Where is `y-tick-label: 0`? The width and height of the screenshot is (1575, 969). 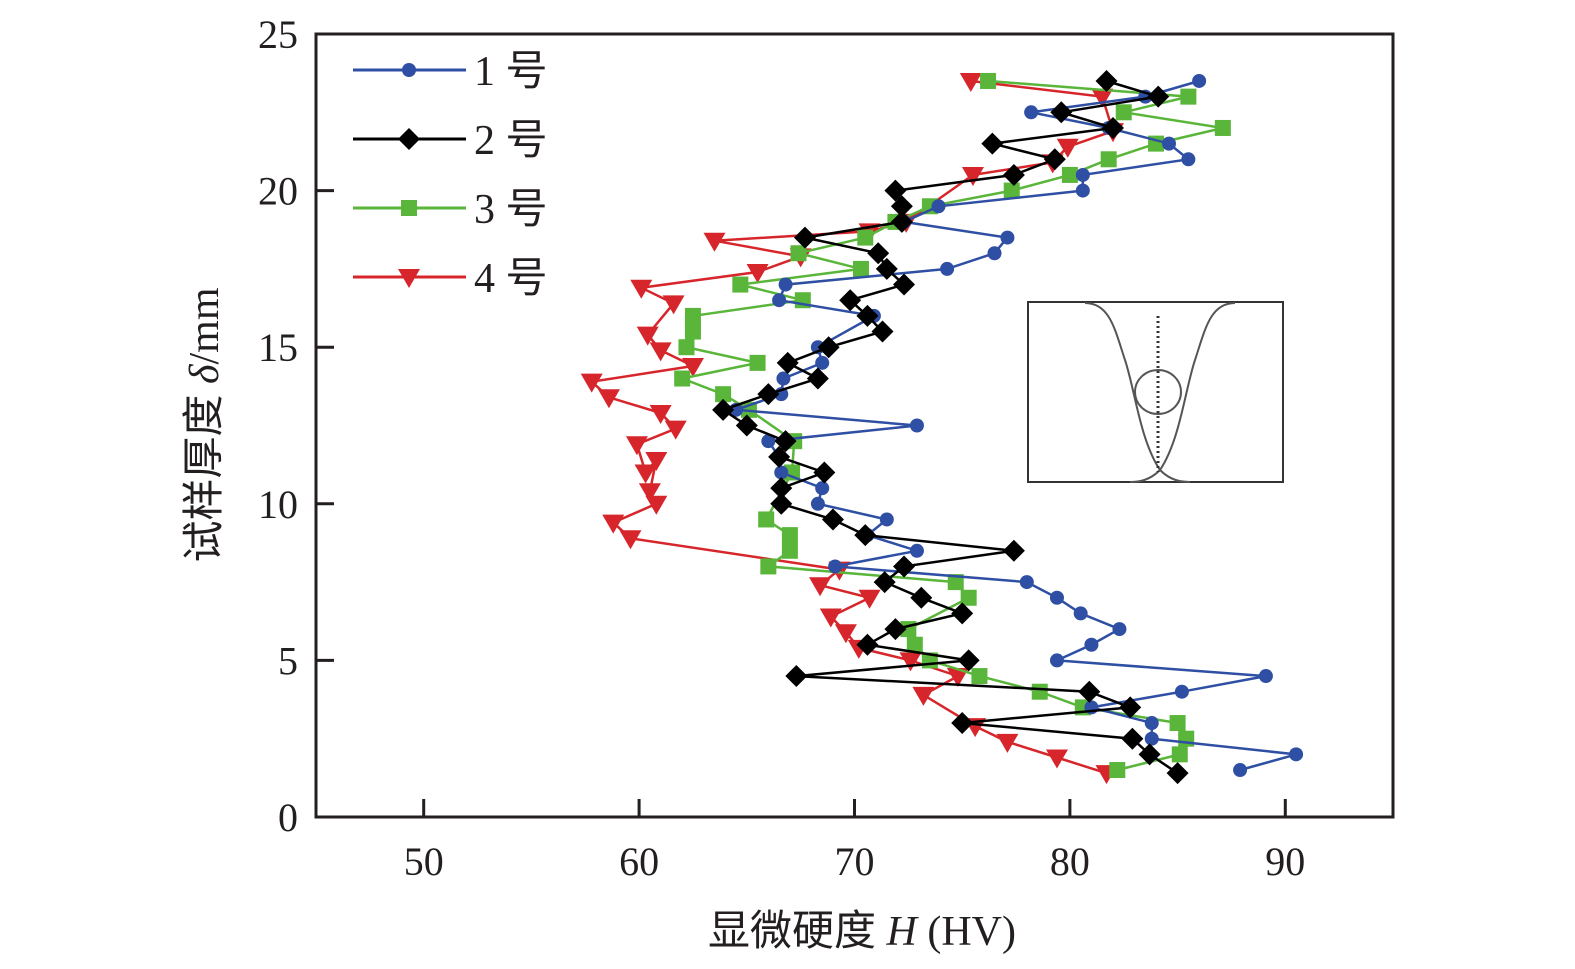
y-tick-label: 0 is located at coordinates (288, 817).